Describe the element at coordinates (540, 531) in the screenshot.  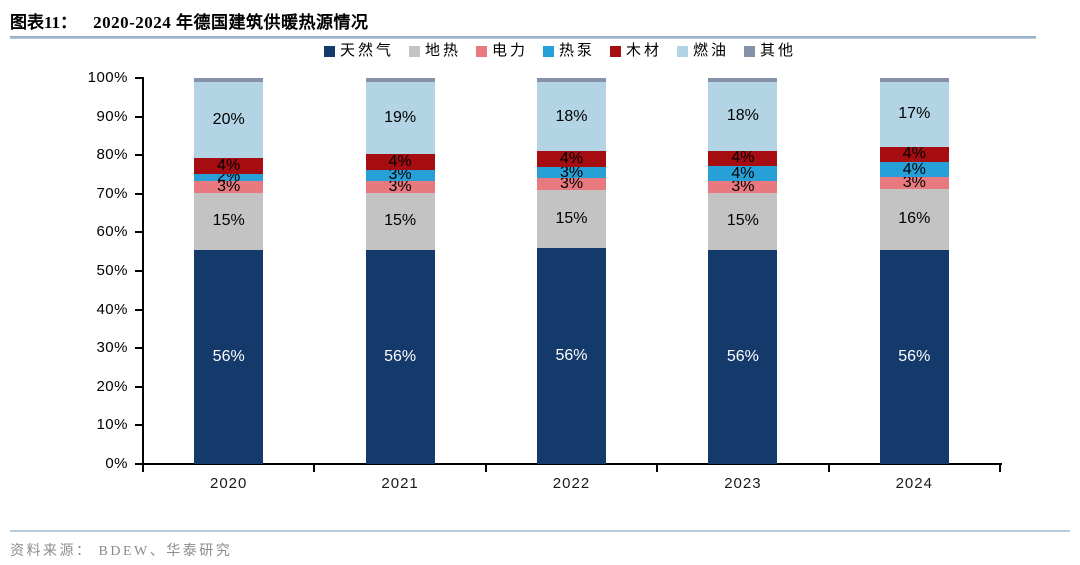
I see `source-divider` at that location.